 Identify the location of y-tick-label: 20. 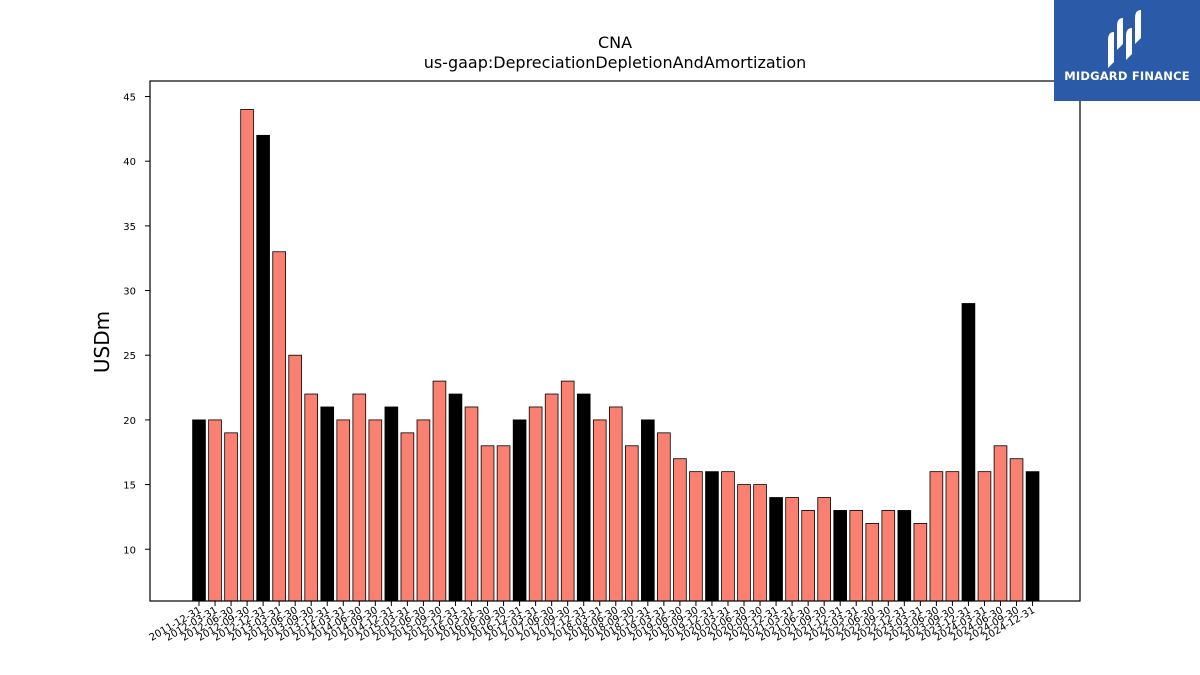
(129, 421).